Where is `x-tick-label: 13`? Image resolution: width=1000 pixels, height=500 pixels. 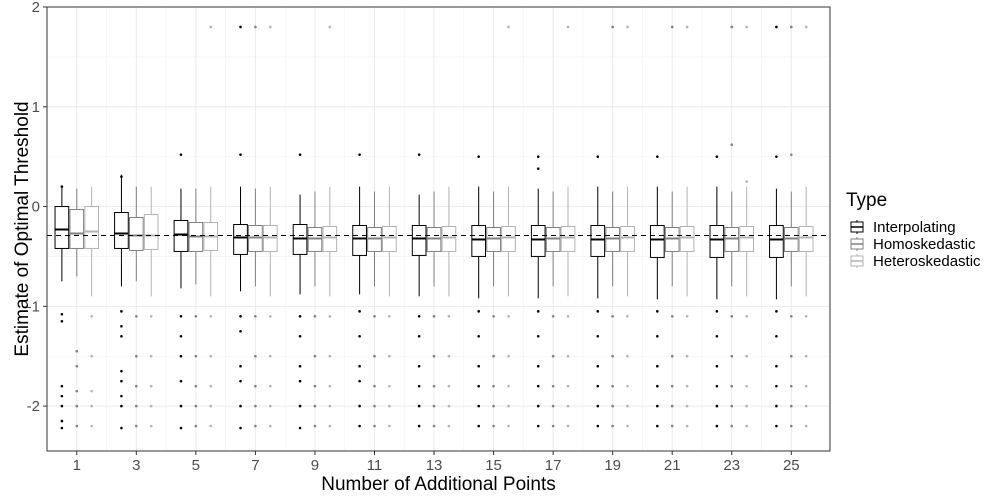 x-tick-label: 13 is located at coordinates (434, 465).